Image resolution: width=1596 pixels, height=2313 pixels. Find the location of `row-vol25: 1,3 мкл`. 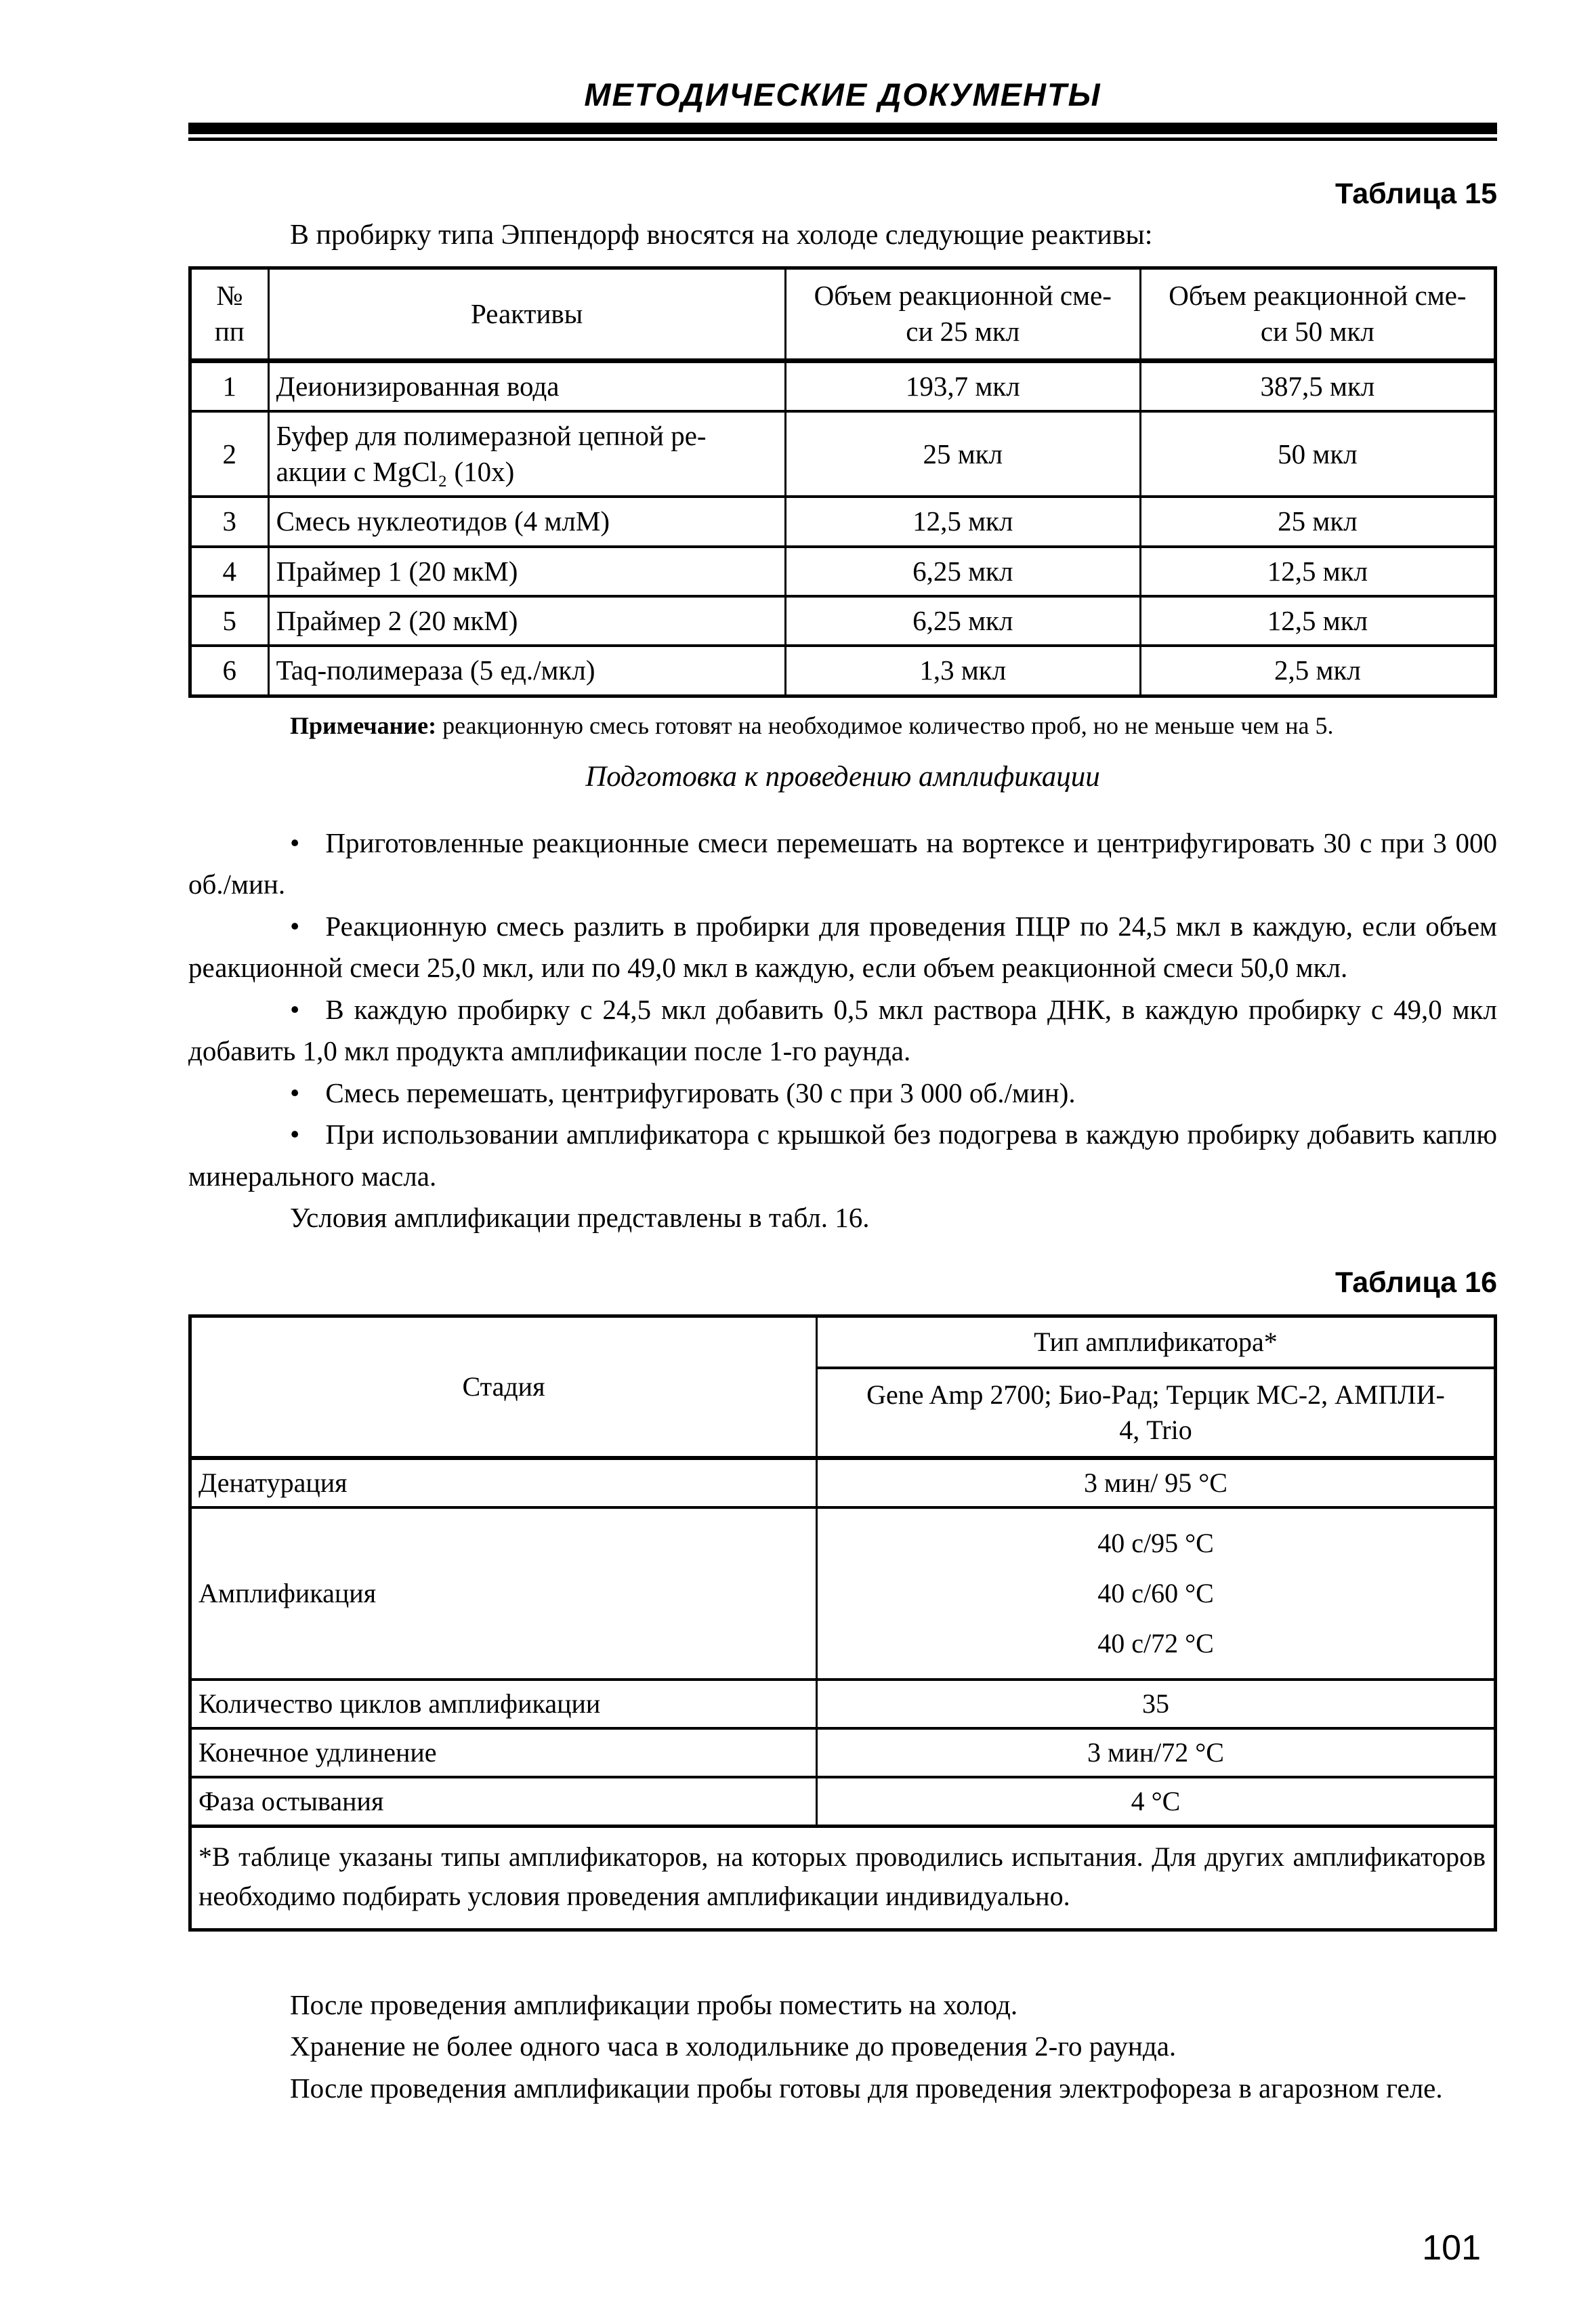

row-vol25: 1,3 мкл is located at coordinates (962, 671).